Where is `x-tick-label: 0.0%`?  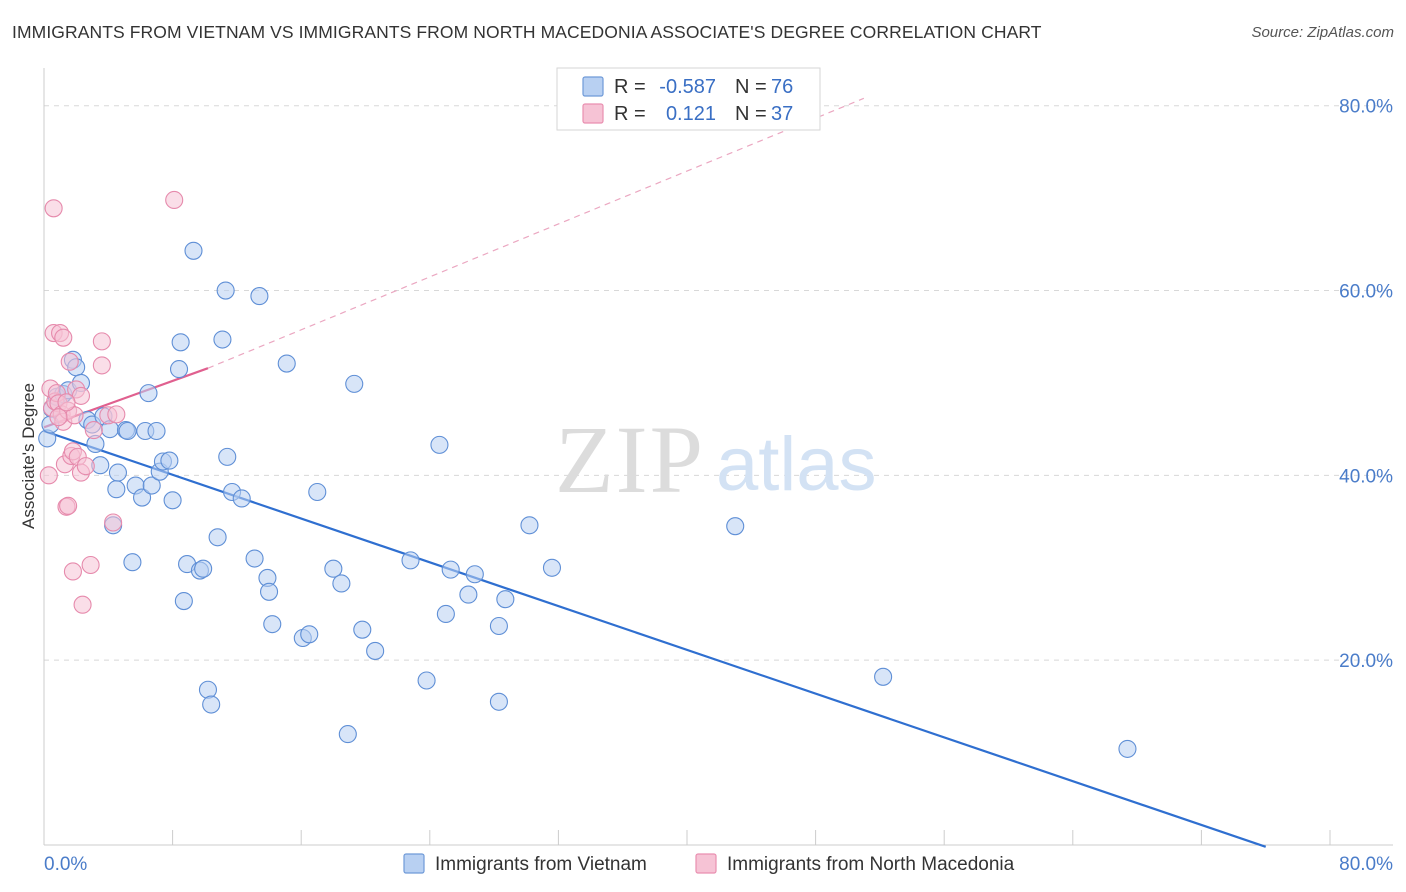
x-tick-label: 0.0% is located at coordinates (65, 864).